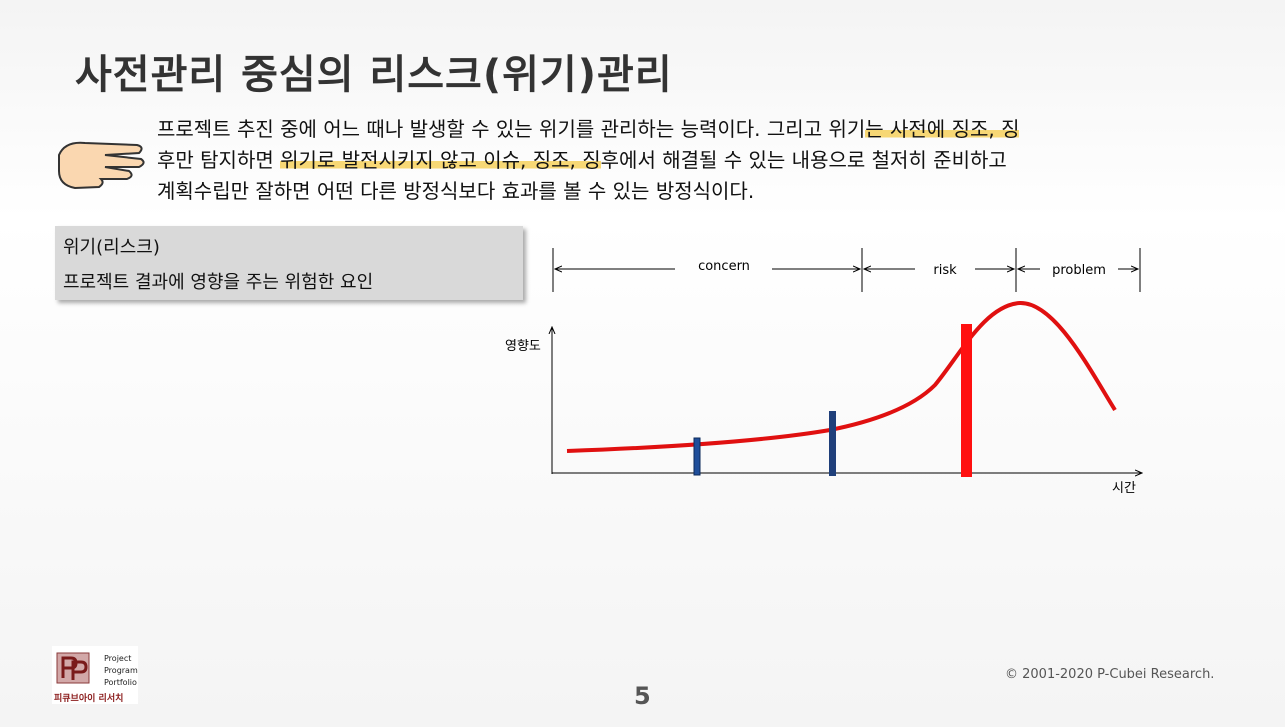  What do you see at coordinates (218, 282) in the screenshot?
I see `definition-text: 프로젝트 결과에 영향을 주는 위험한 요인` at bounding box center [218, 282].